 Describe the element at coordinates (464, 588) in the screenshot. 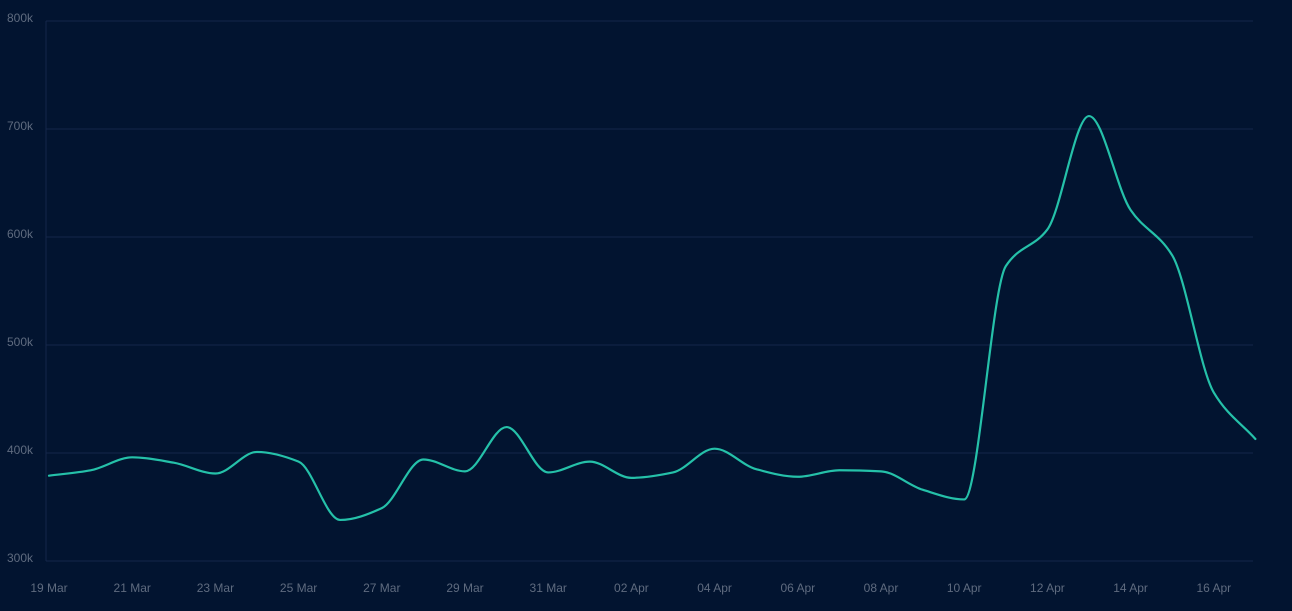

I see `x-tick-label: 29 Mar` at that location.